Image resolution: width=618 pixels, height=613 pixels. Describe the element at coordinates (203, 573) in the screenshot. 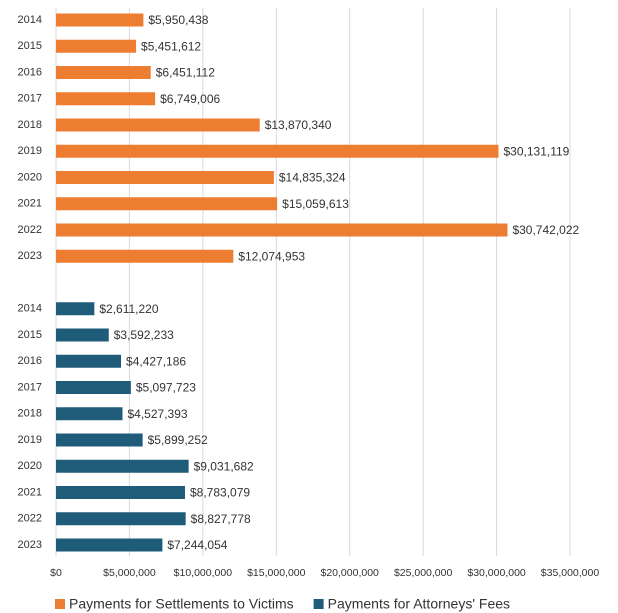

I see `x-tick-label: $10,000,000` at that location.